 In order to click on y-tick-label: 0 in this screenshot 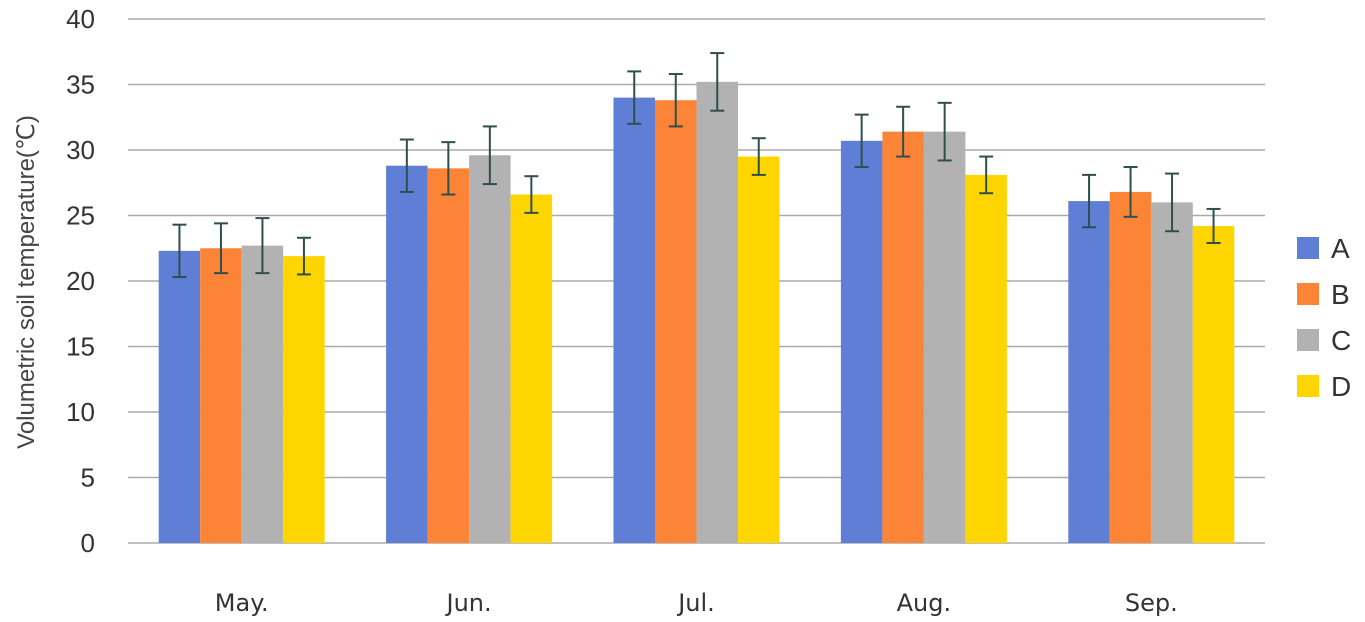, I will do `click(88, 543)`.